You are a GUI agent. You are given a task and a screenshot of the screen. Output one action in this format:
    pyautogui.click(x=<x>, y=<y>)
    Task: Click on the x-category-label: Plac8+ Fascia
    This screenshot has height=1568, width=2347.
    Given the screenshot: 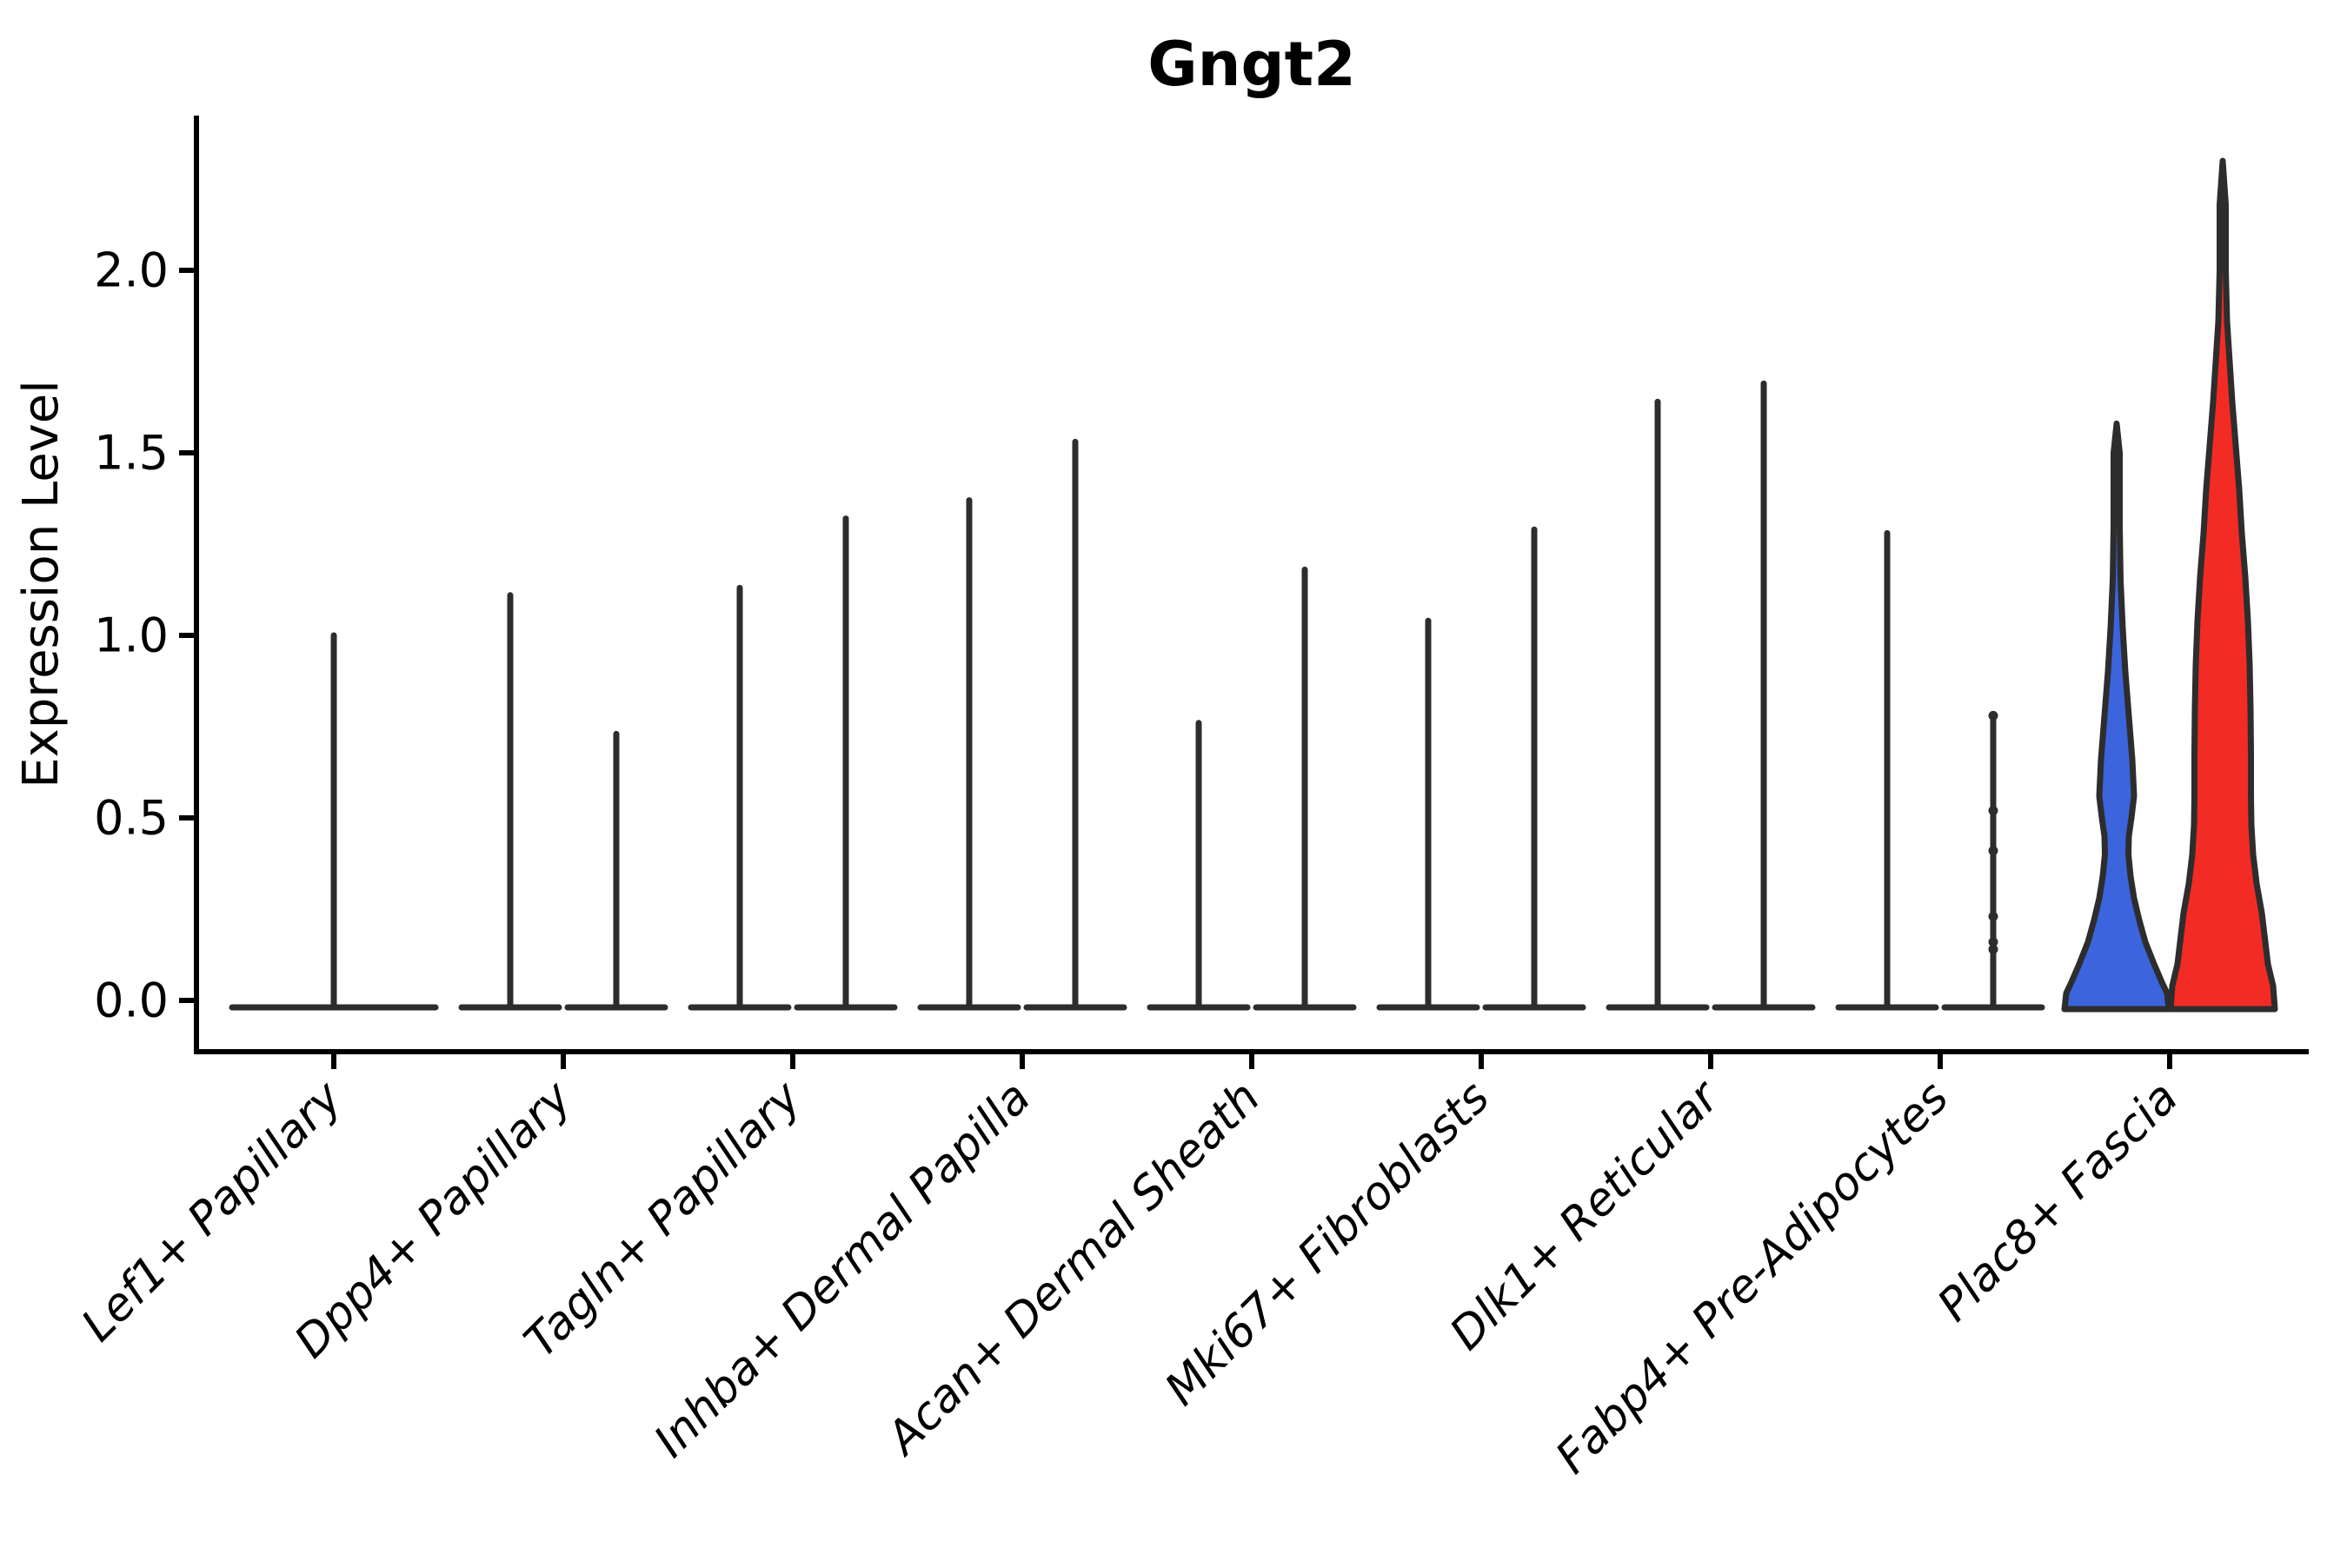 What is the action you would take?
    pyautogui.click(x=2058, y=1202)
    